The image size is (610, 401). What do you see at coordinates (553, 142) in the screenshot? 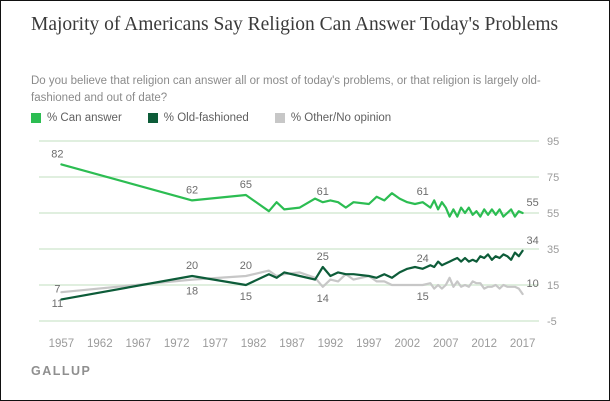
I see `y-tick-label: 95` at bounding box center [553, 142].